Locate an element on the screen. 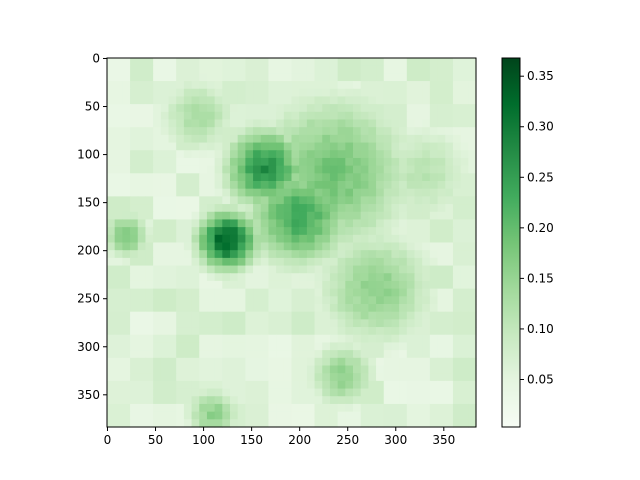 The height and width of the screenshot is (480, 640). colorbar-tick-label: 0.30 is located at coordinates (540, 127).